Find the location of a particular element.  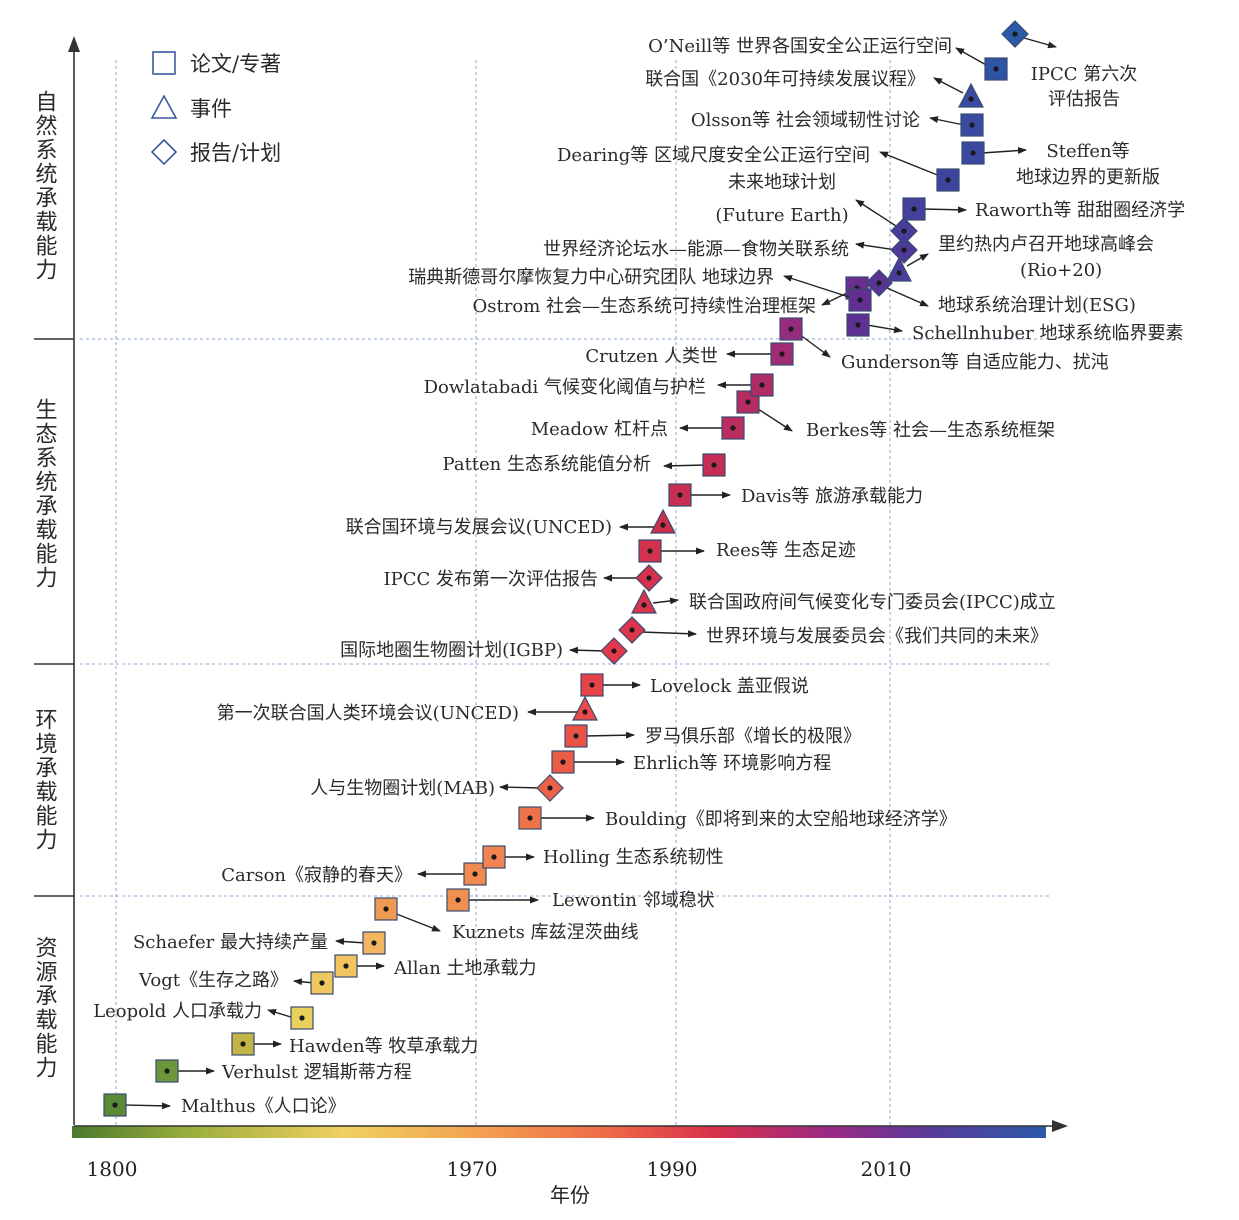

stage-separators is located at coordinates (54, 617).